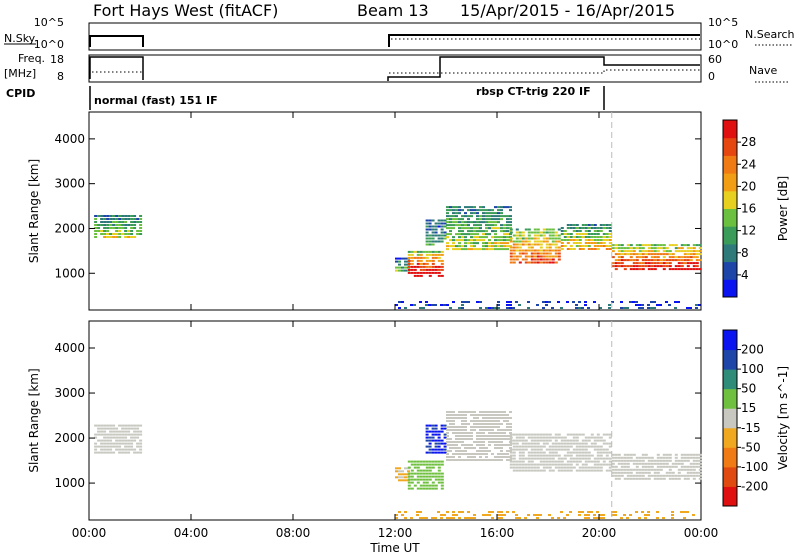 This screenshot has height=554, width=800. I want to click on nsearch-label: N.Search, so click(770, 34).